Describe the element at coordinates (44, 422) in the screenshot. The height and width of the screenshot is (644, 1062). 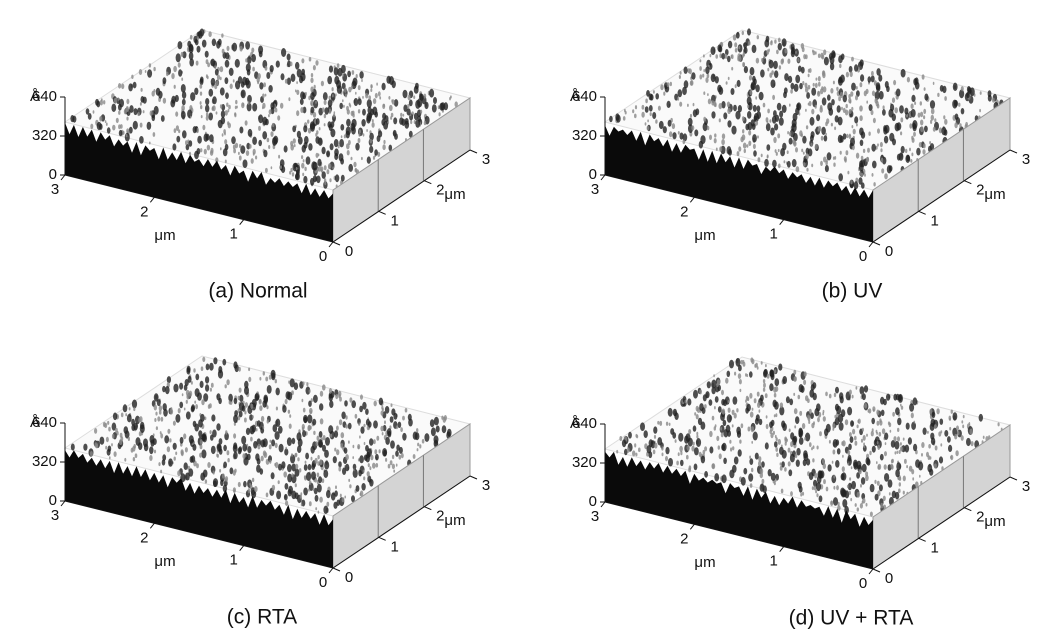
I see `z-tick-label: 640` at that location.